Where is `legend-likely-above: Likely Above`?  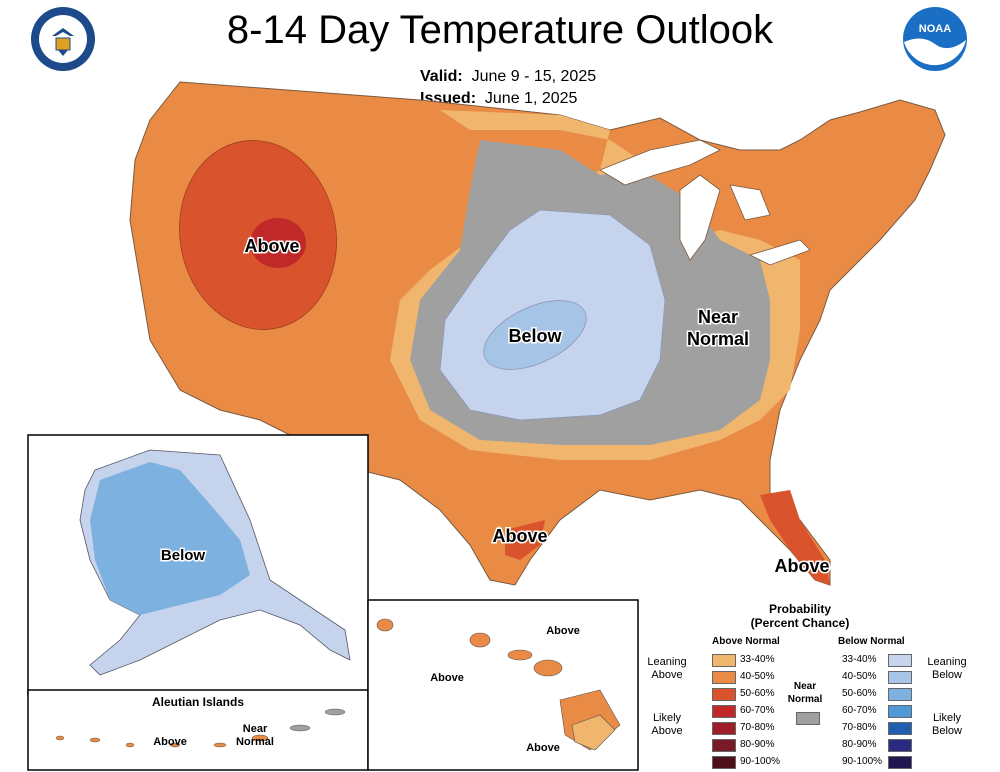
legend-likely-above: Likely Above is located at coordinates (667, 724).